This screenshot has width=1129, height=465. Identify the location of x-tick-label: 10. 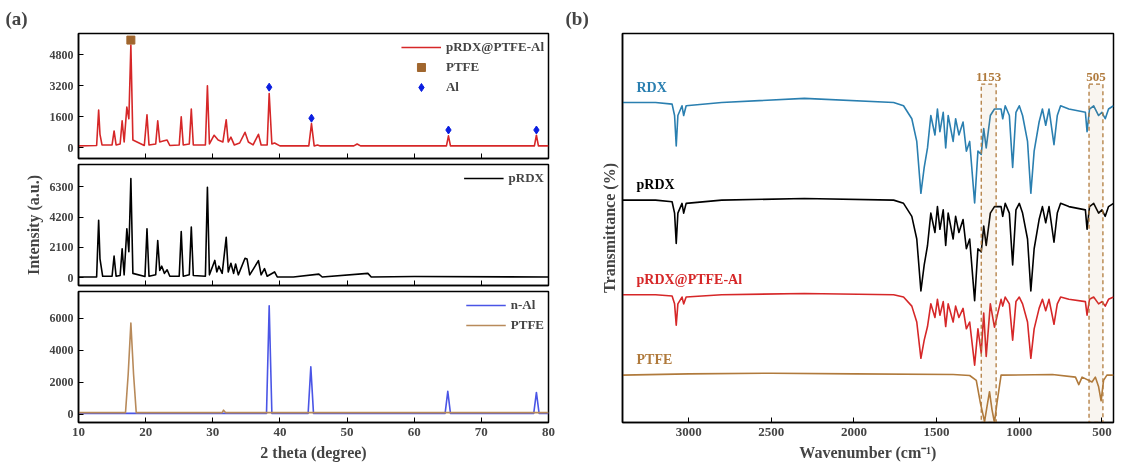
(78, 431).